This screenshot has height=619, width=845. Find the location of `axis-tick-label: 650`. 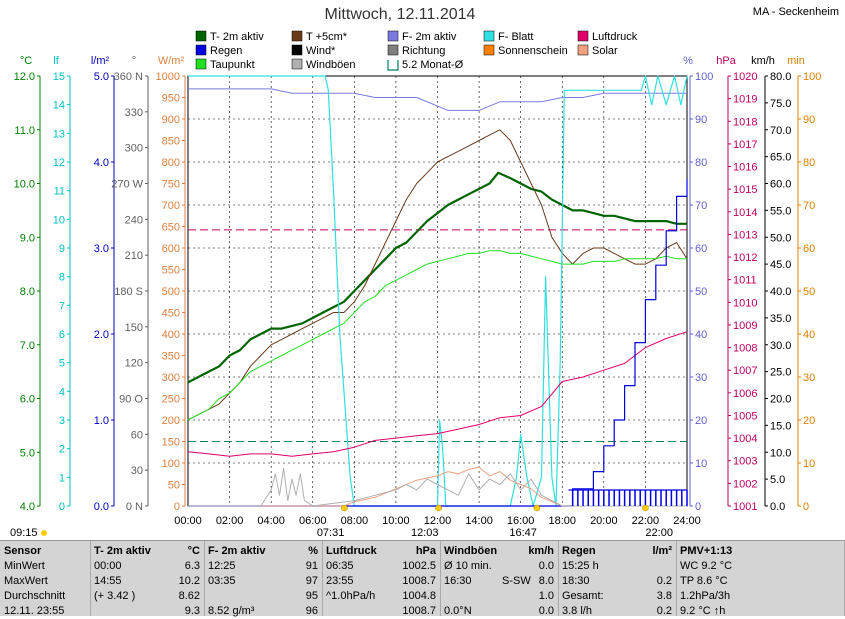

axis-tick-label: 650 is located at coordinates (171, 228).